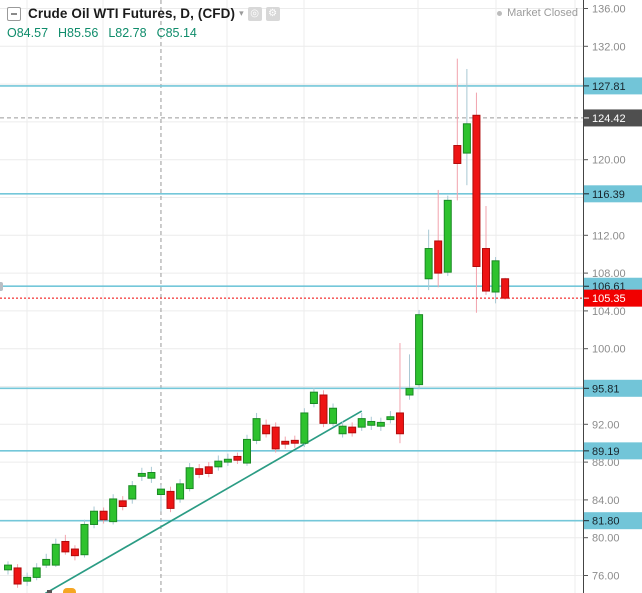 Image resolution: width=642 pixels, height=593 pixels. Describe the element at coordinates (606, 501) in the screenshot. I see `axis-tick-label: 84.00` at that location.